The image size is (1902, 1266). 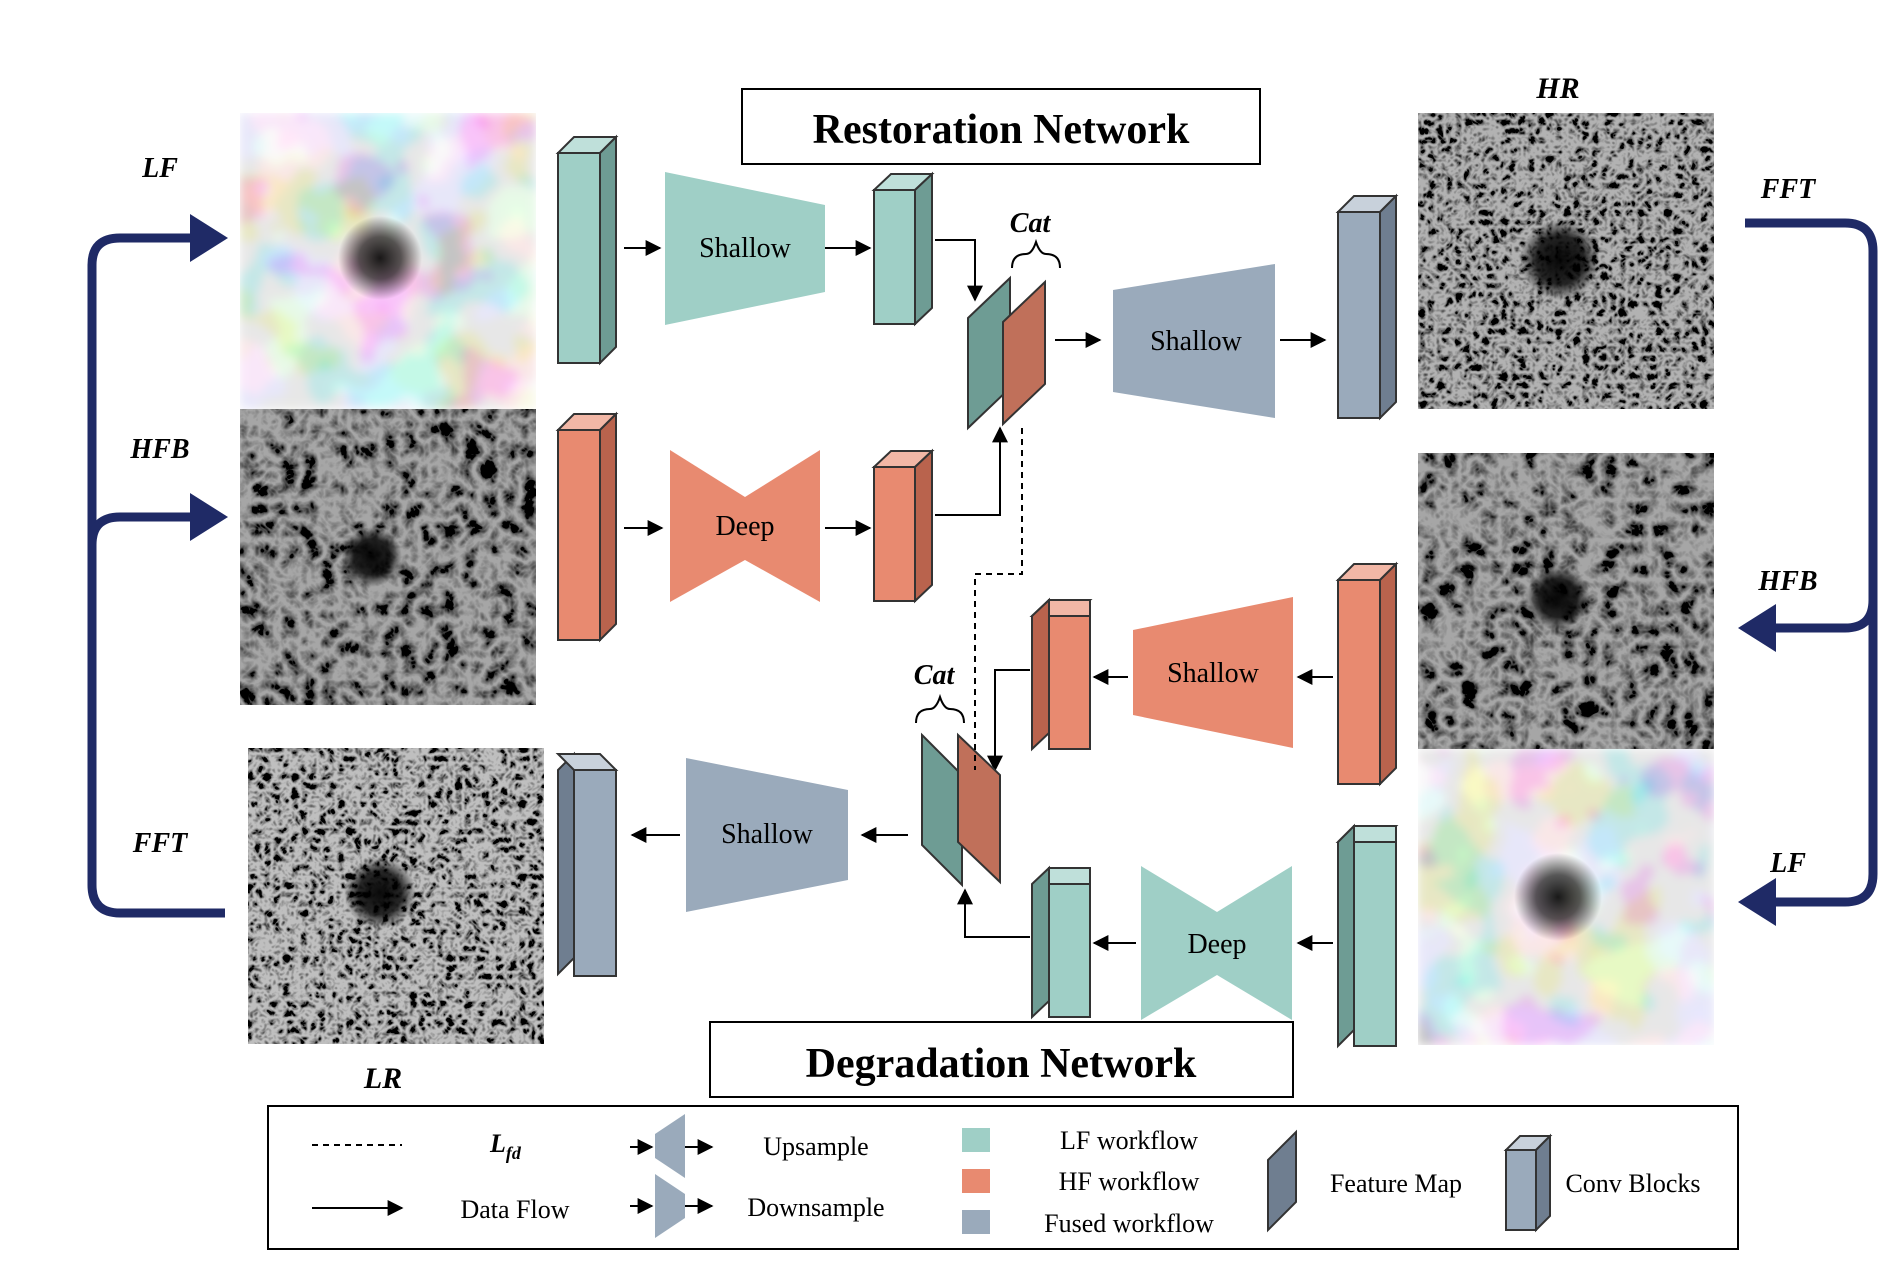 I want to click on legend-box, so click(x=1003, y=1177).